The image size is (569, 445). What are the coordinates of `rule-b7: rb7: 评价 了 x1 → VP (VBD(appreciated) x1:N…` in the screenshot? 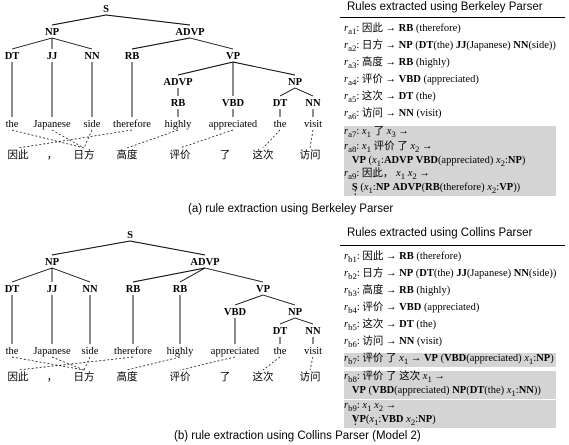 It's located at (450, 360).